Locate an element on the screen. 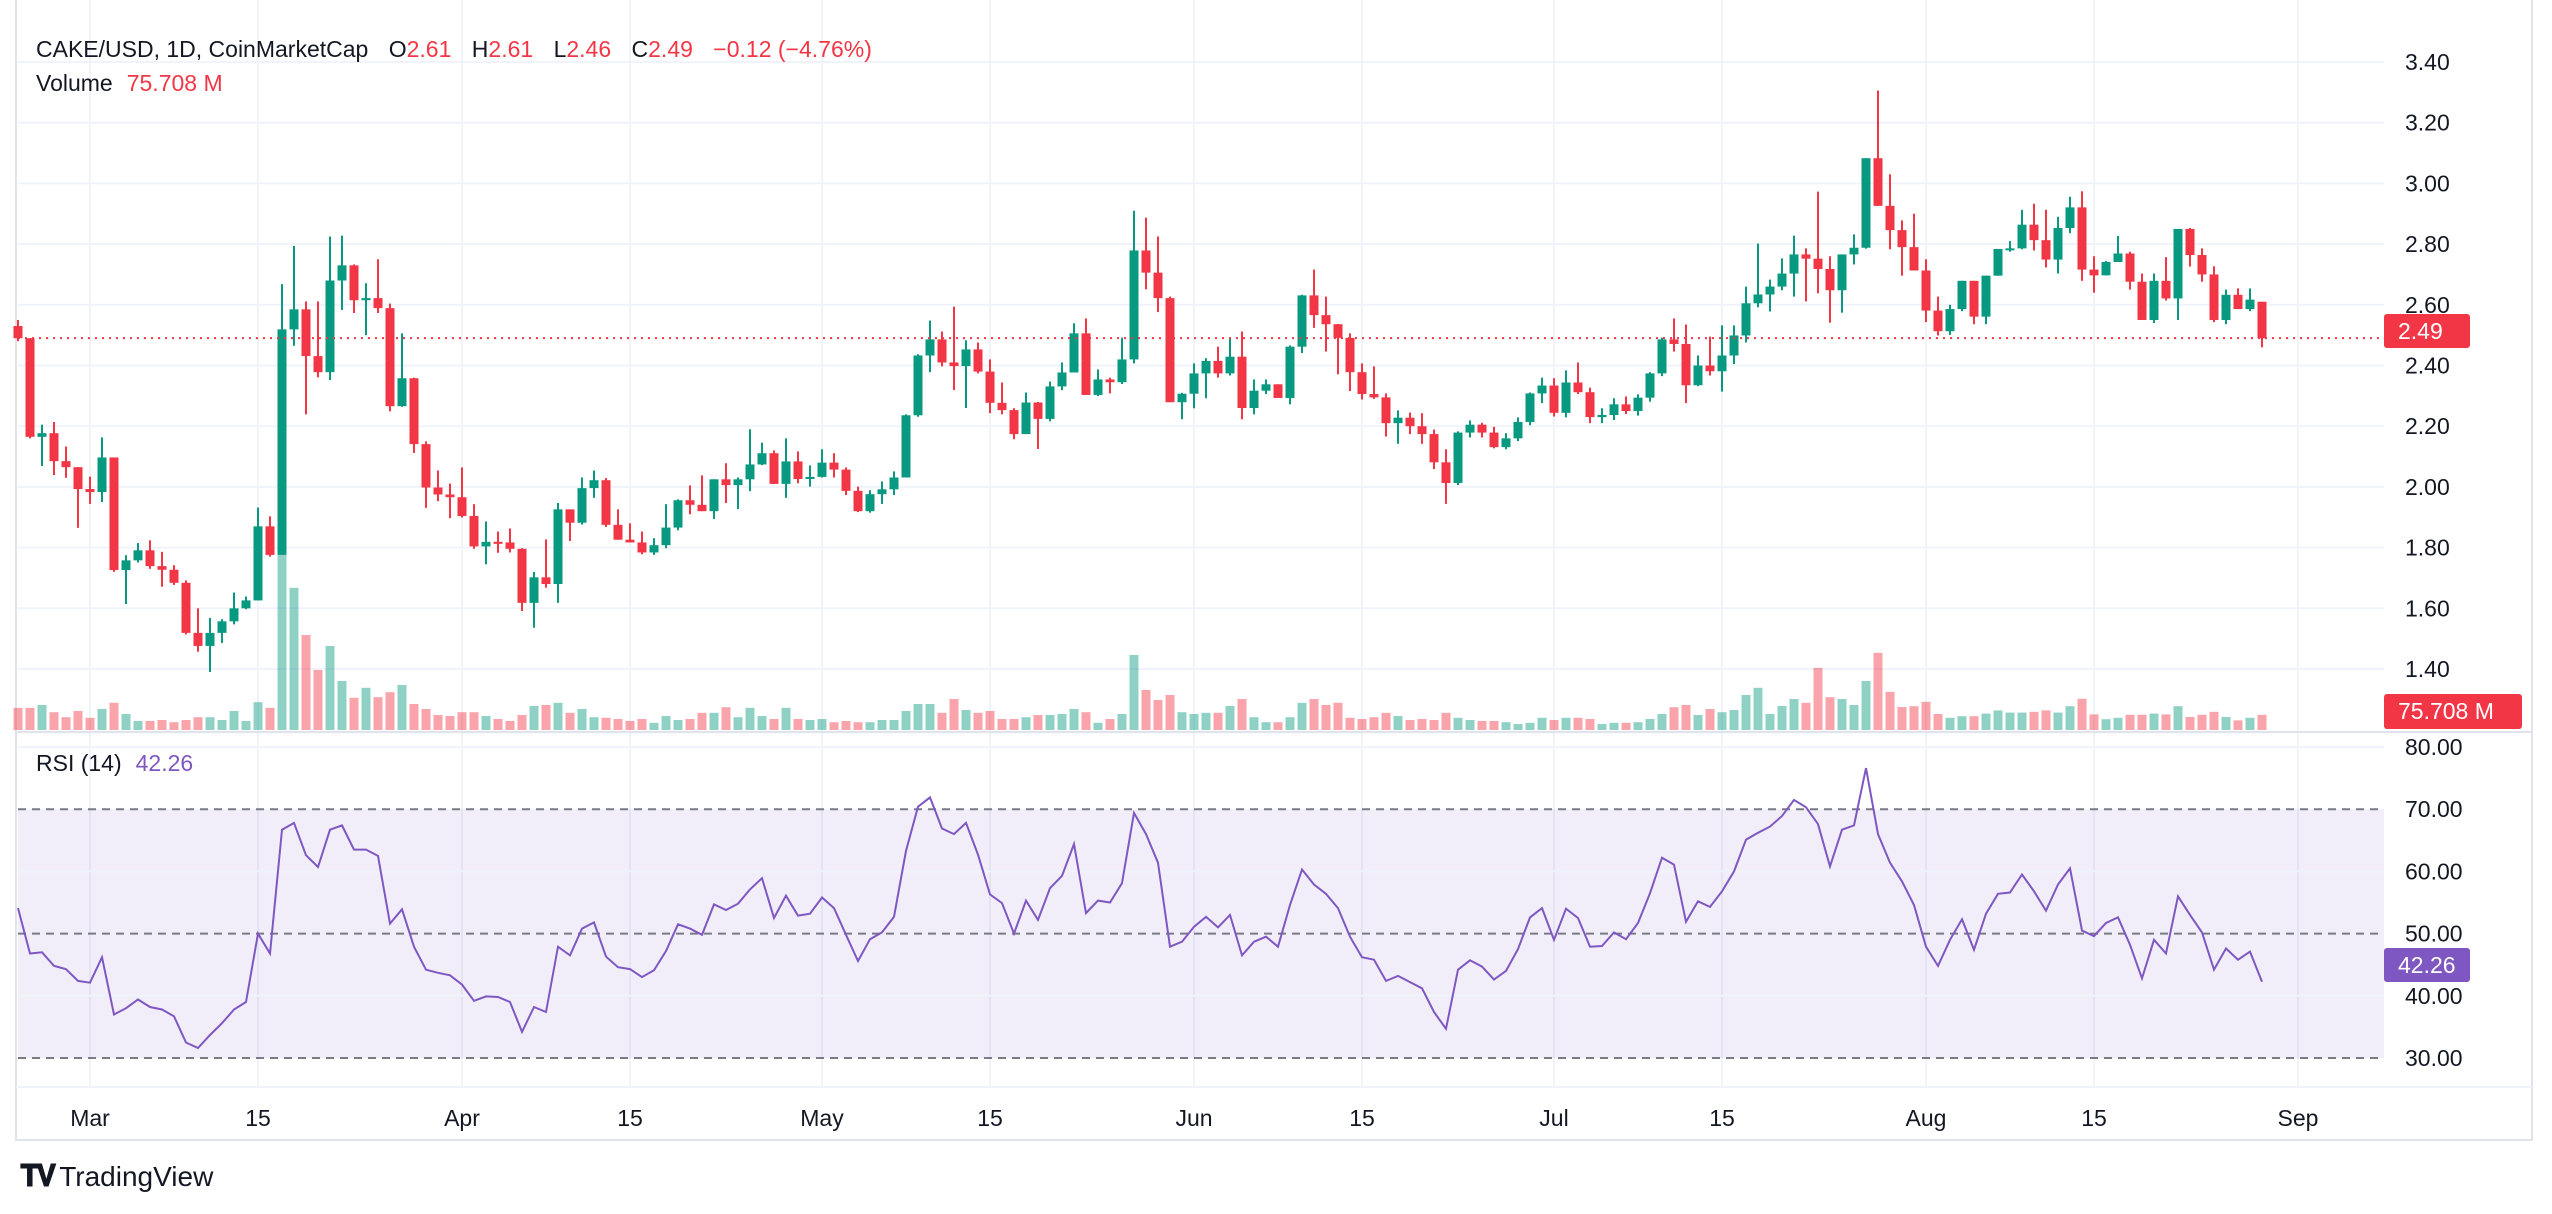 This screenshot has width=2552, height=1214. volume-label: Volume is located at coordinates (74, 83).